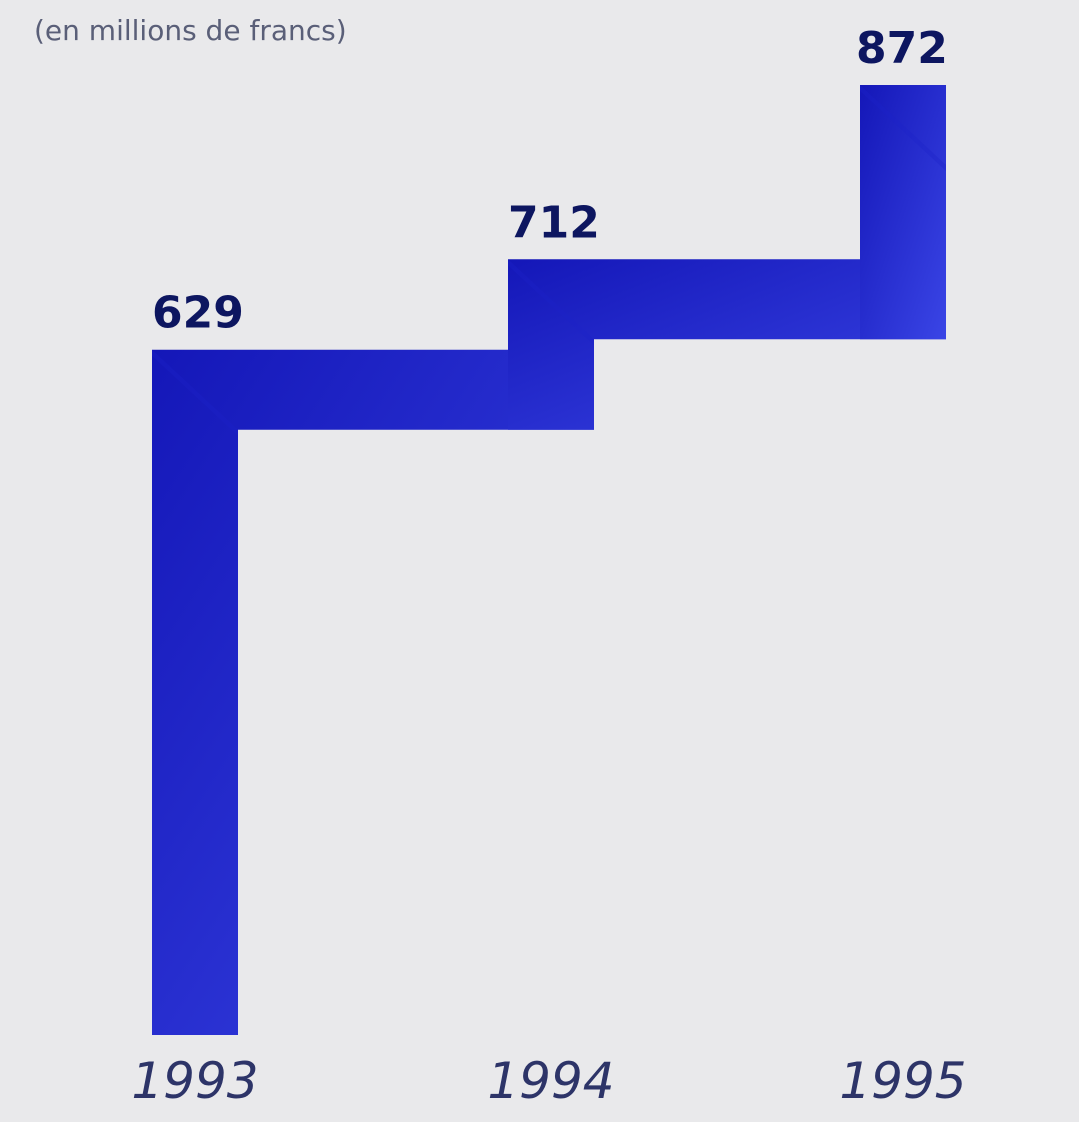  I want to click on subtitle: (en millions de francs), so click(190, 30).